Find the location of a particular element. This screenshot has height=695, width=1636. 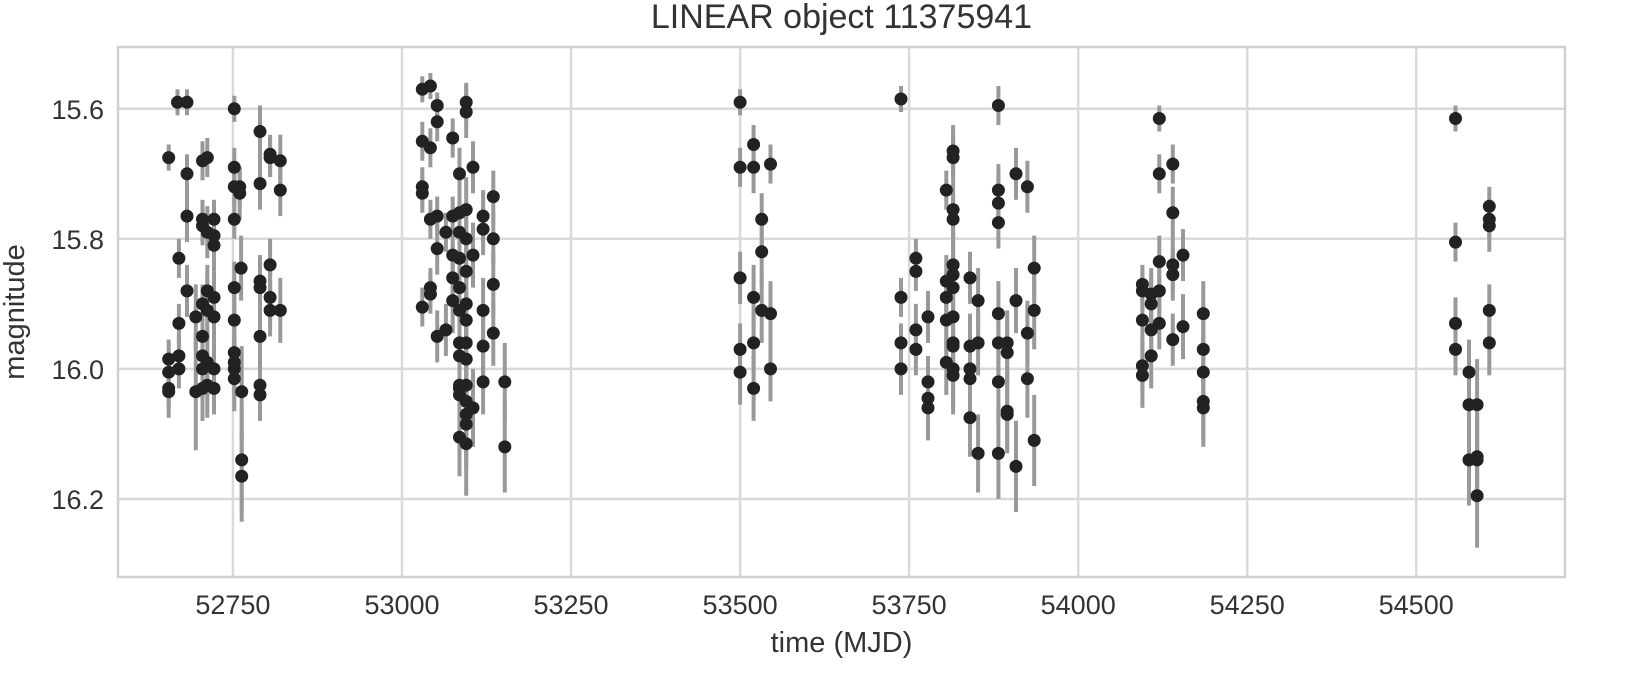

x-tick-label: 53000 is located at coordinates (401, 605).